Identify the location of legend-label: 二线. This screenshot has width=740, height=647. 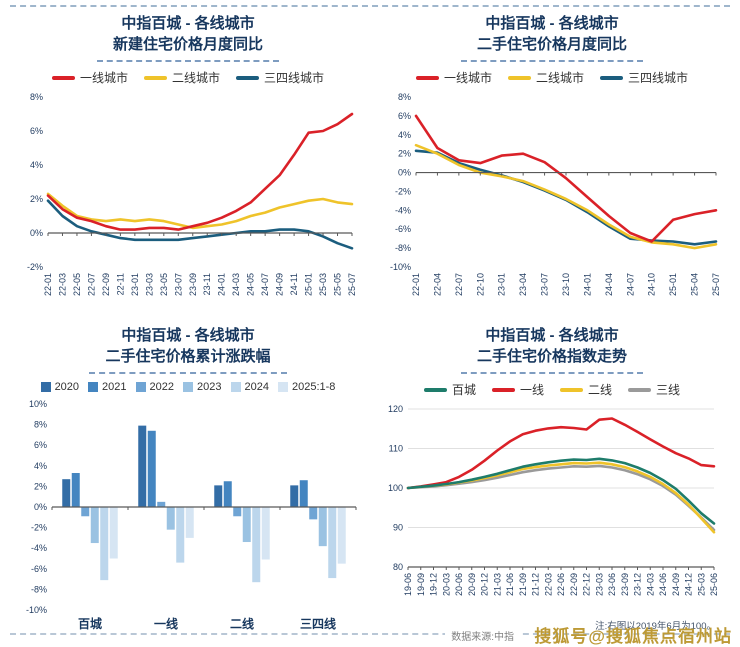
(600, 390).